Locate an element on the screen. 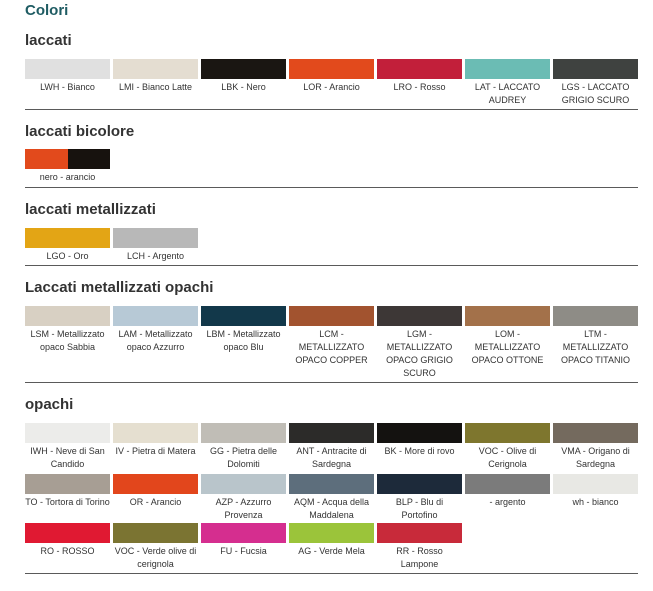  section-title-laccati: laccati is located at coordinates (48, 40).